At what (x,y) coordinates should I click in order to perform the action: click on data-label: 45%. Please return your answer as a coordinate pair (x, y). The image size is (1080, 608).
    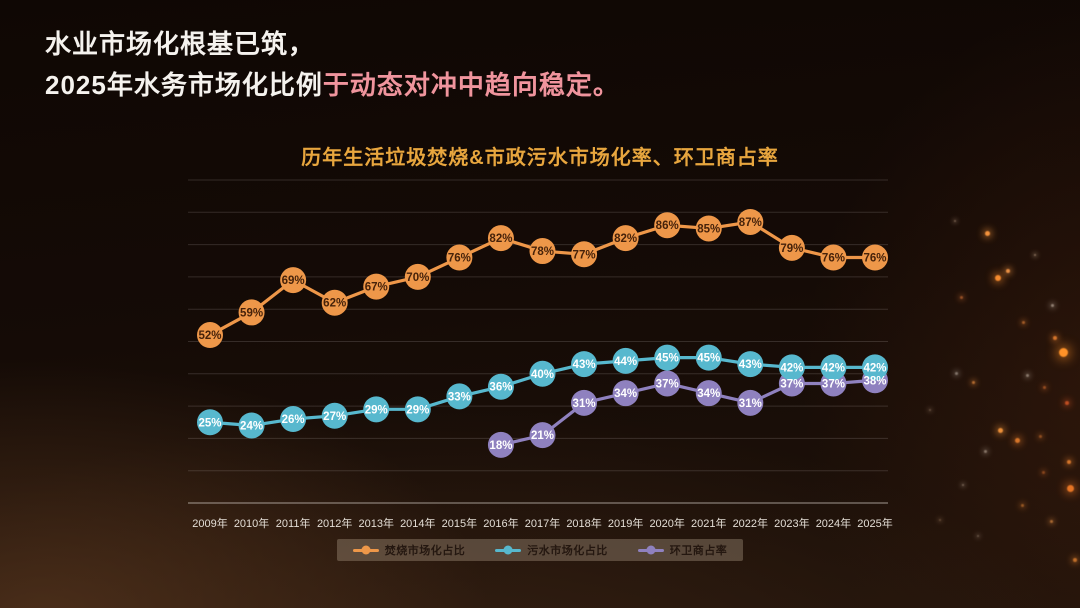
    Looking at the image, I should click on (708, 359).